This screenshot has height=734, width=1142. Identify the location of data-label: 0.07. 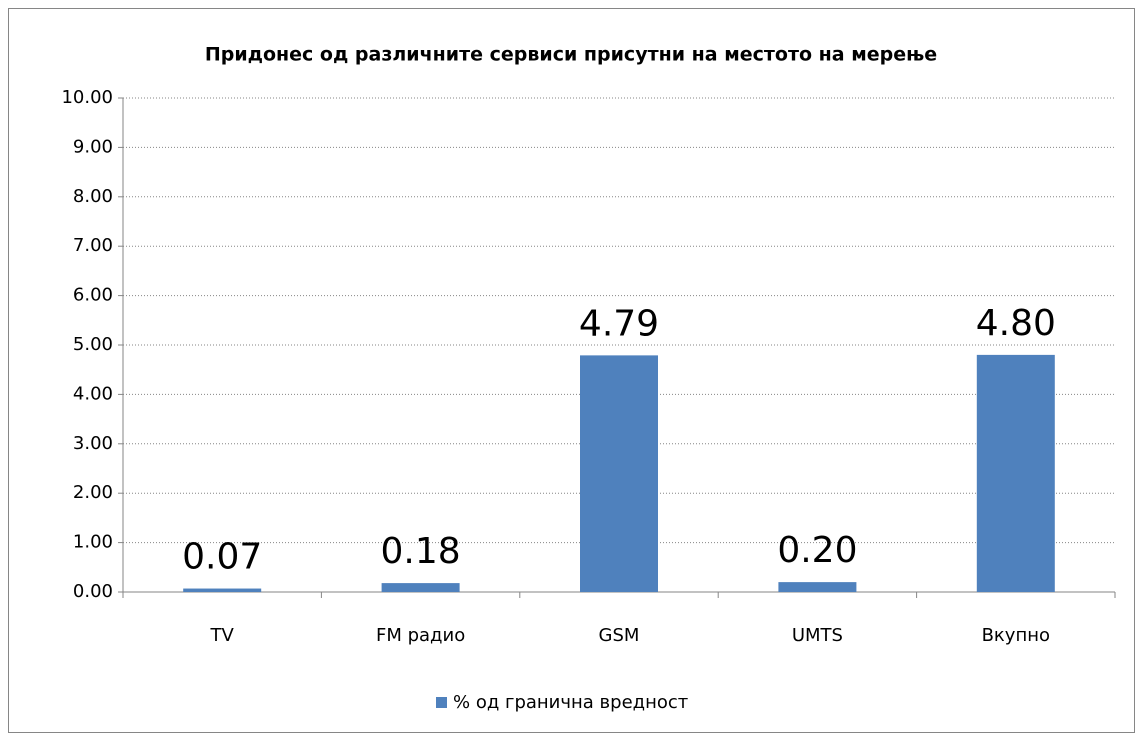
(222, 557).